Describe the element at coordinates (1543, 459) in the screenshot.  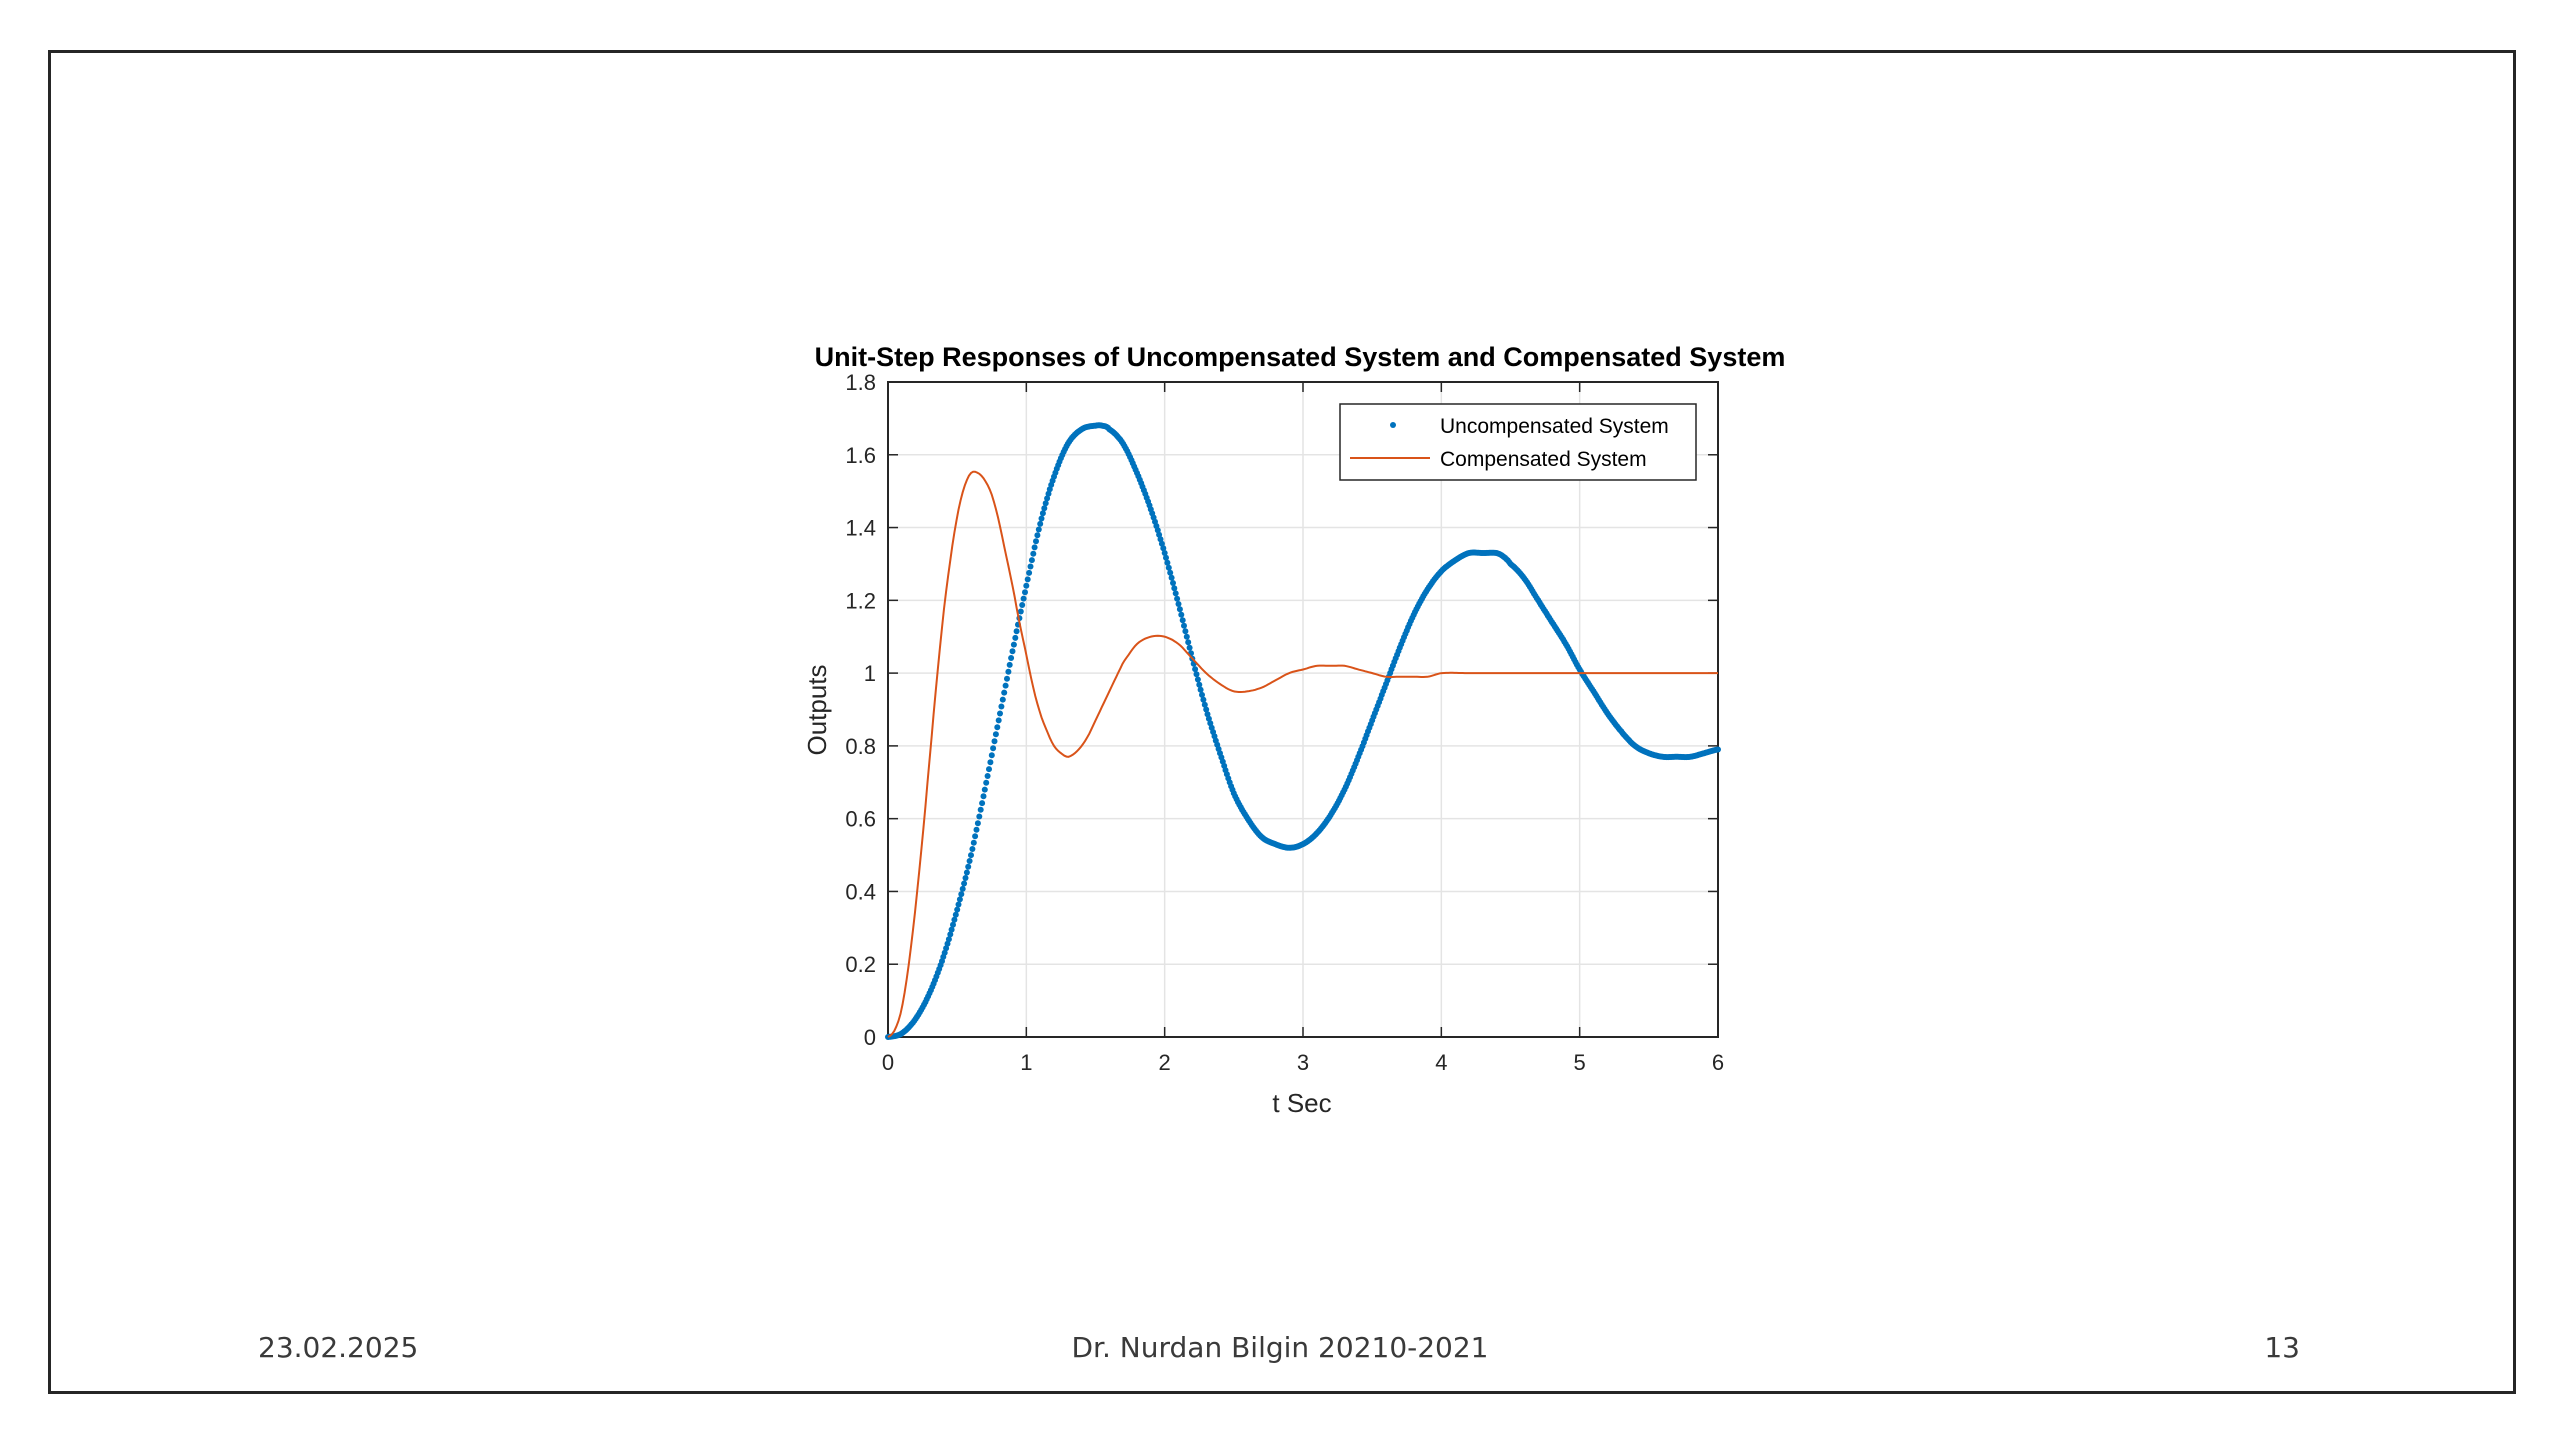
I see `legend-label-compensated: Compensated System` at that location.